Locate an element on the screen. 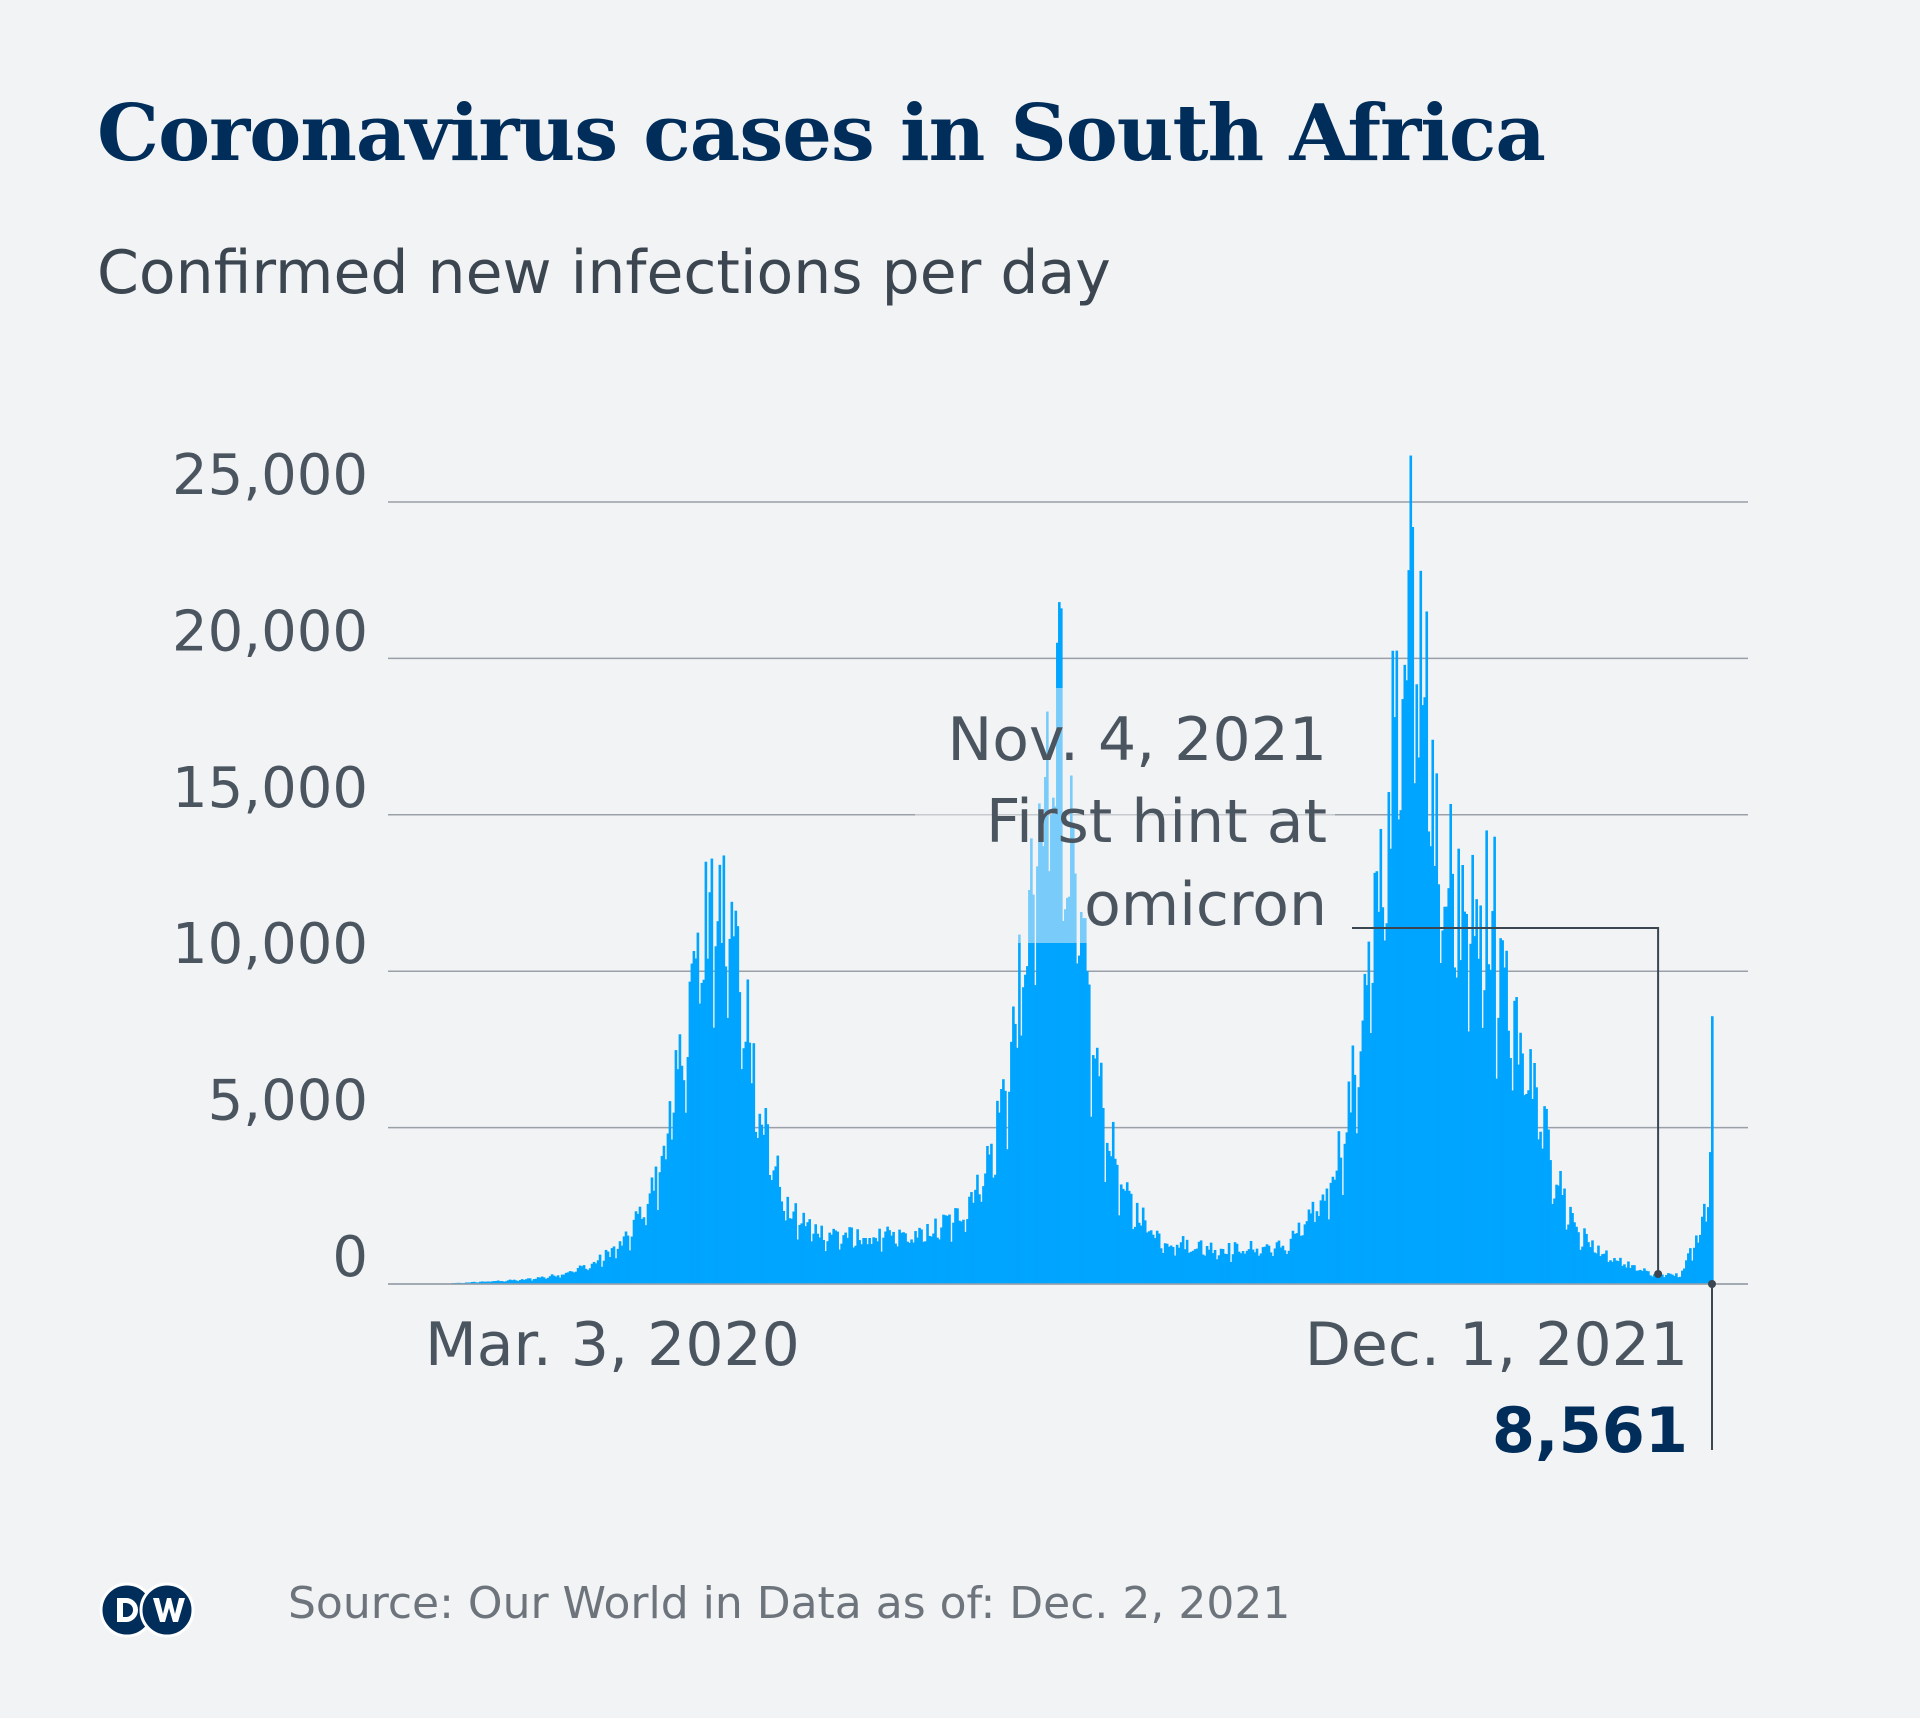 Image resolution: width=1920 pixels, height=1718 pixels. y-tick-label: 15,000 is located at coordinates (270, 788).